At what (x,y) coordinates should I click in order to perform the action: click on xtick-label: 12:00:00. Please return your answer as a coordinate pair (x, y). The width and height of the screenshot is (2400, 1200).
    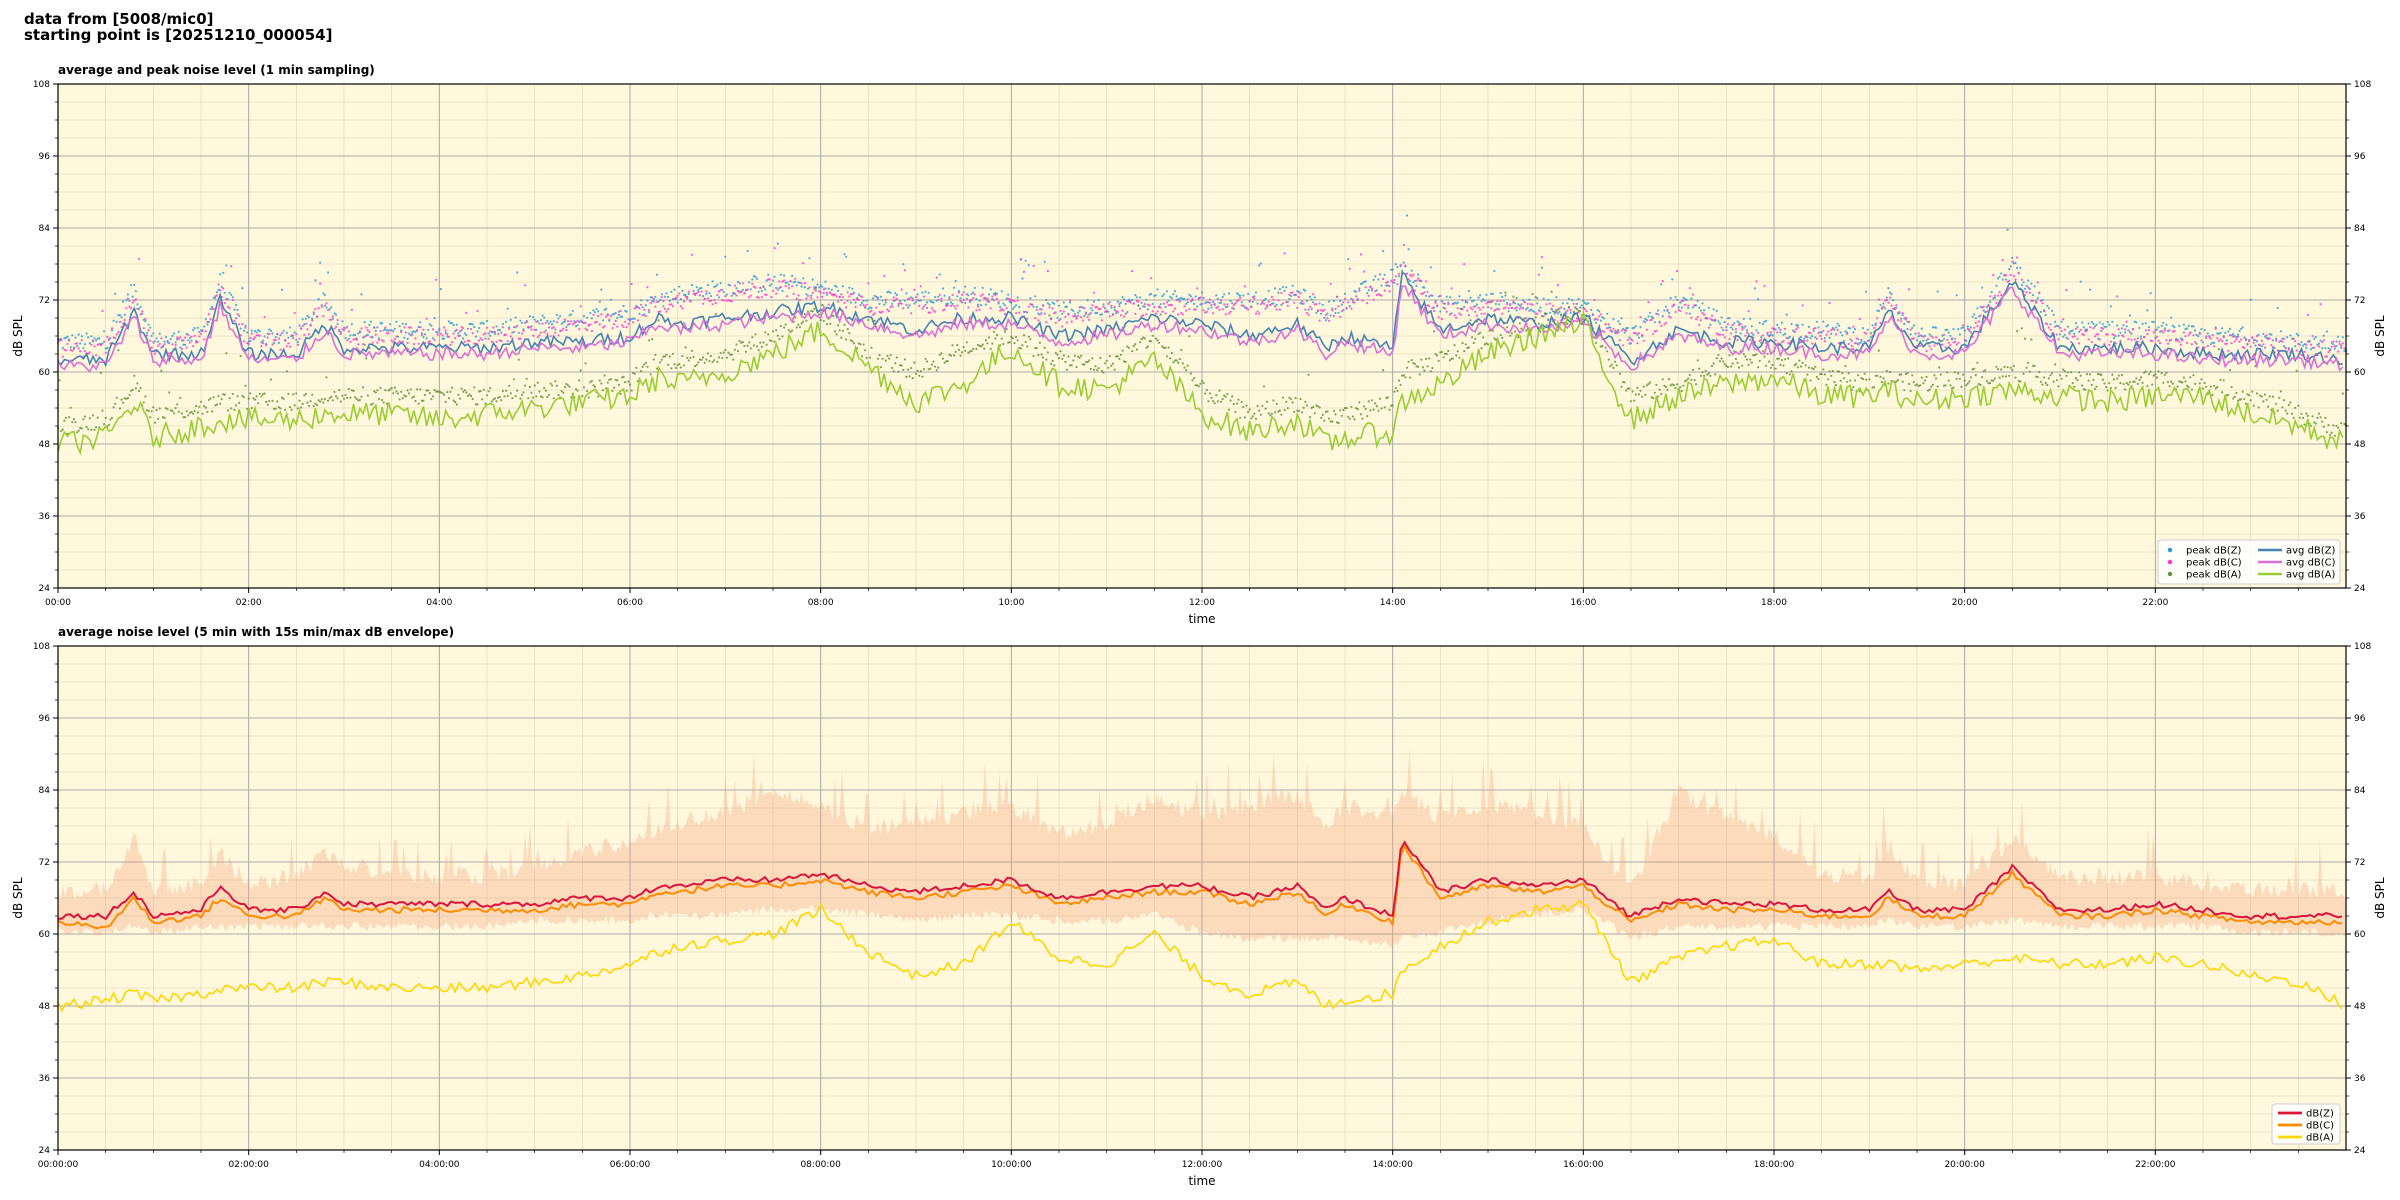
    Looking at the image, I should click on (1202, 1165).